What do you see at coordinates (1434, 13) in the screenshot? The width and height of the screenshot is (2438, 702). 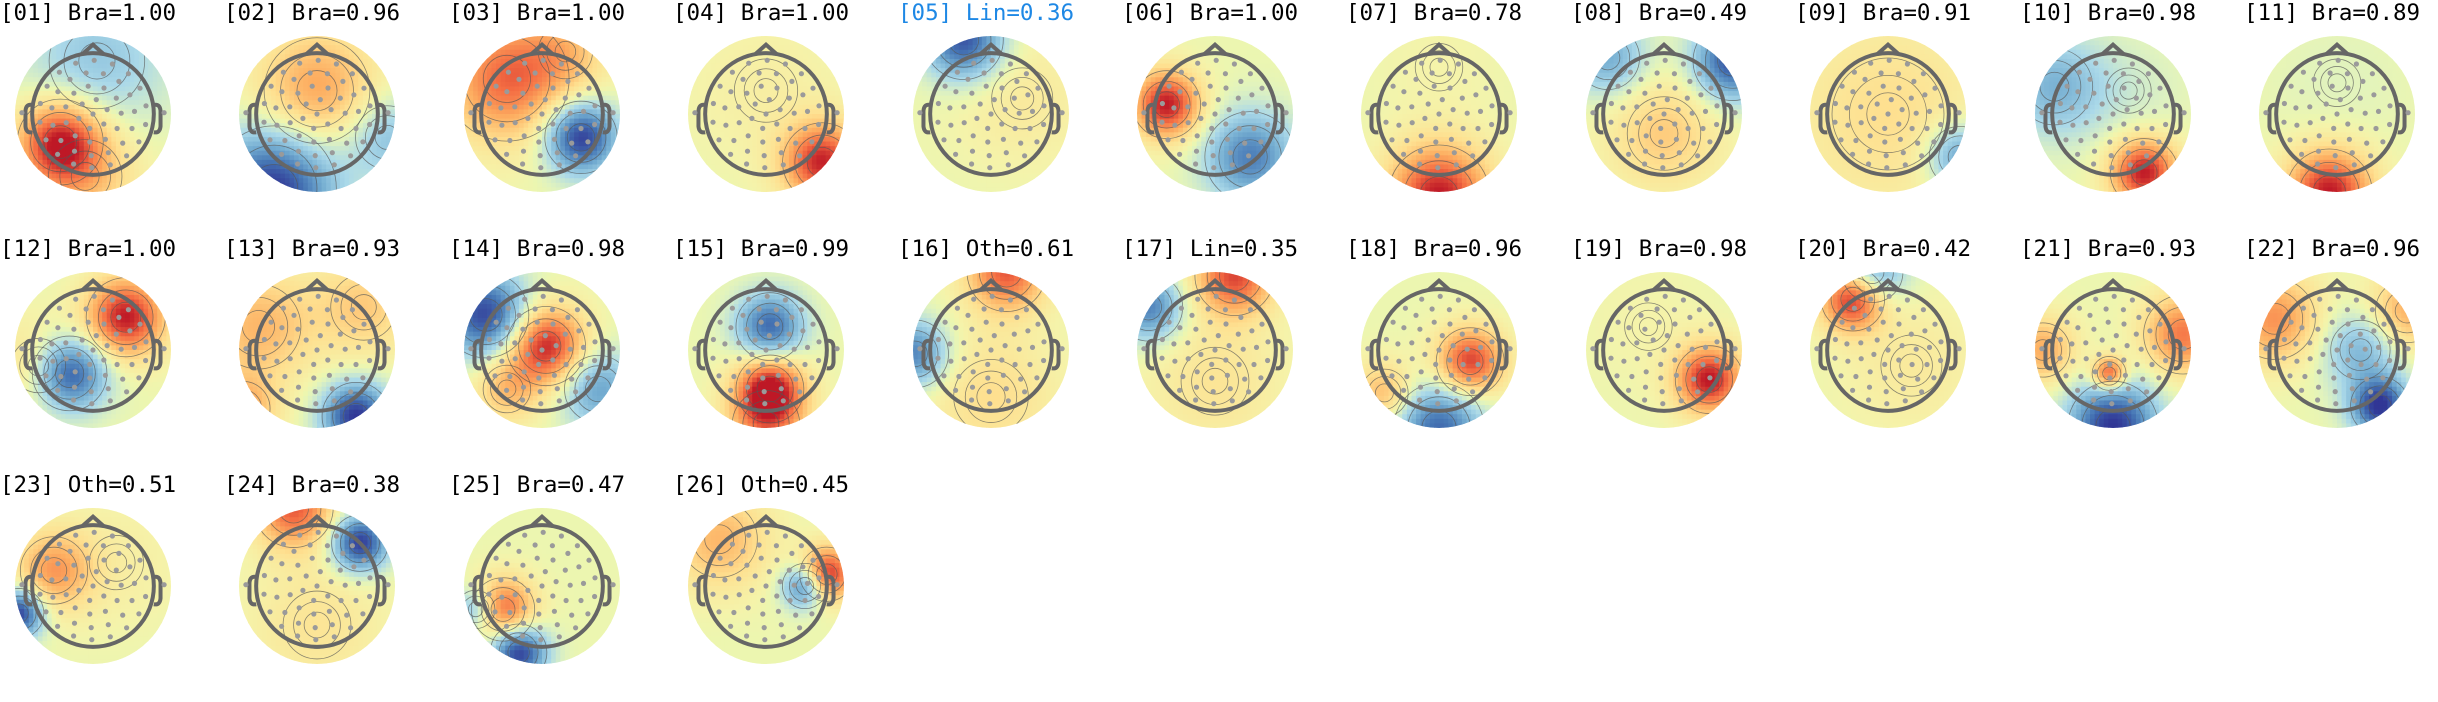 I see `component-label: [07] Bra=0.78` at bounding box center [1434, 13].